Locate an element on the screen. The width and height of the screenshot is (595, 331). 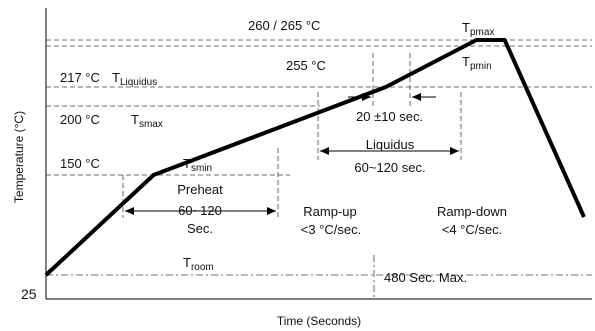
tpmin-label: Tpmin is located at coordinates (477, 63).